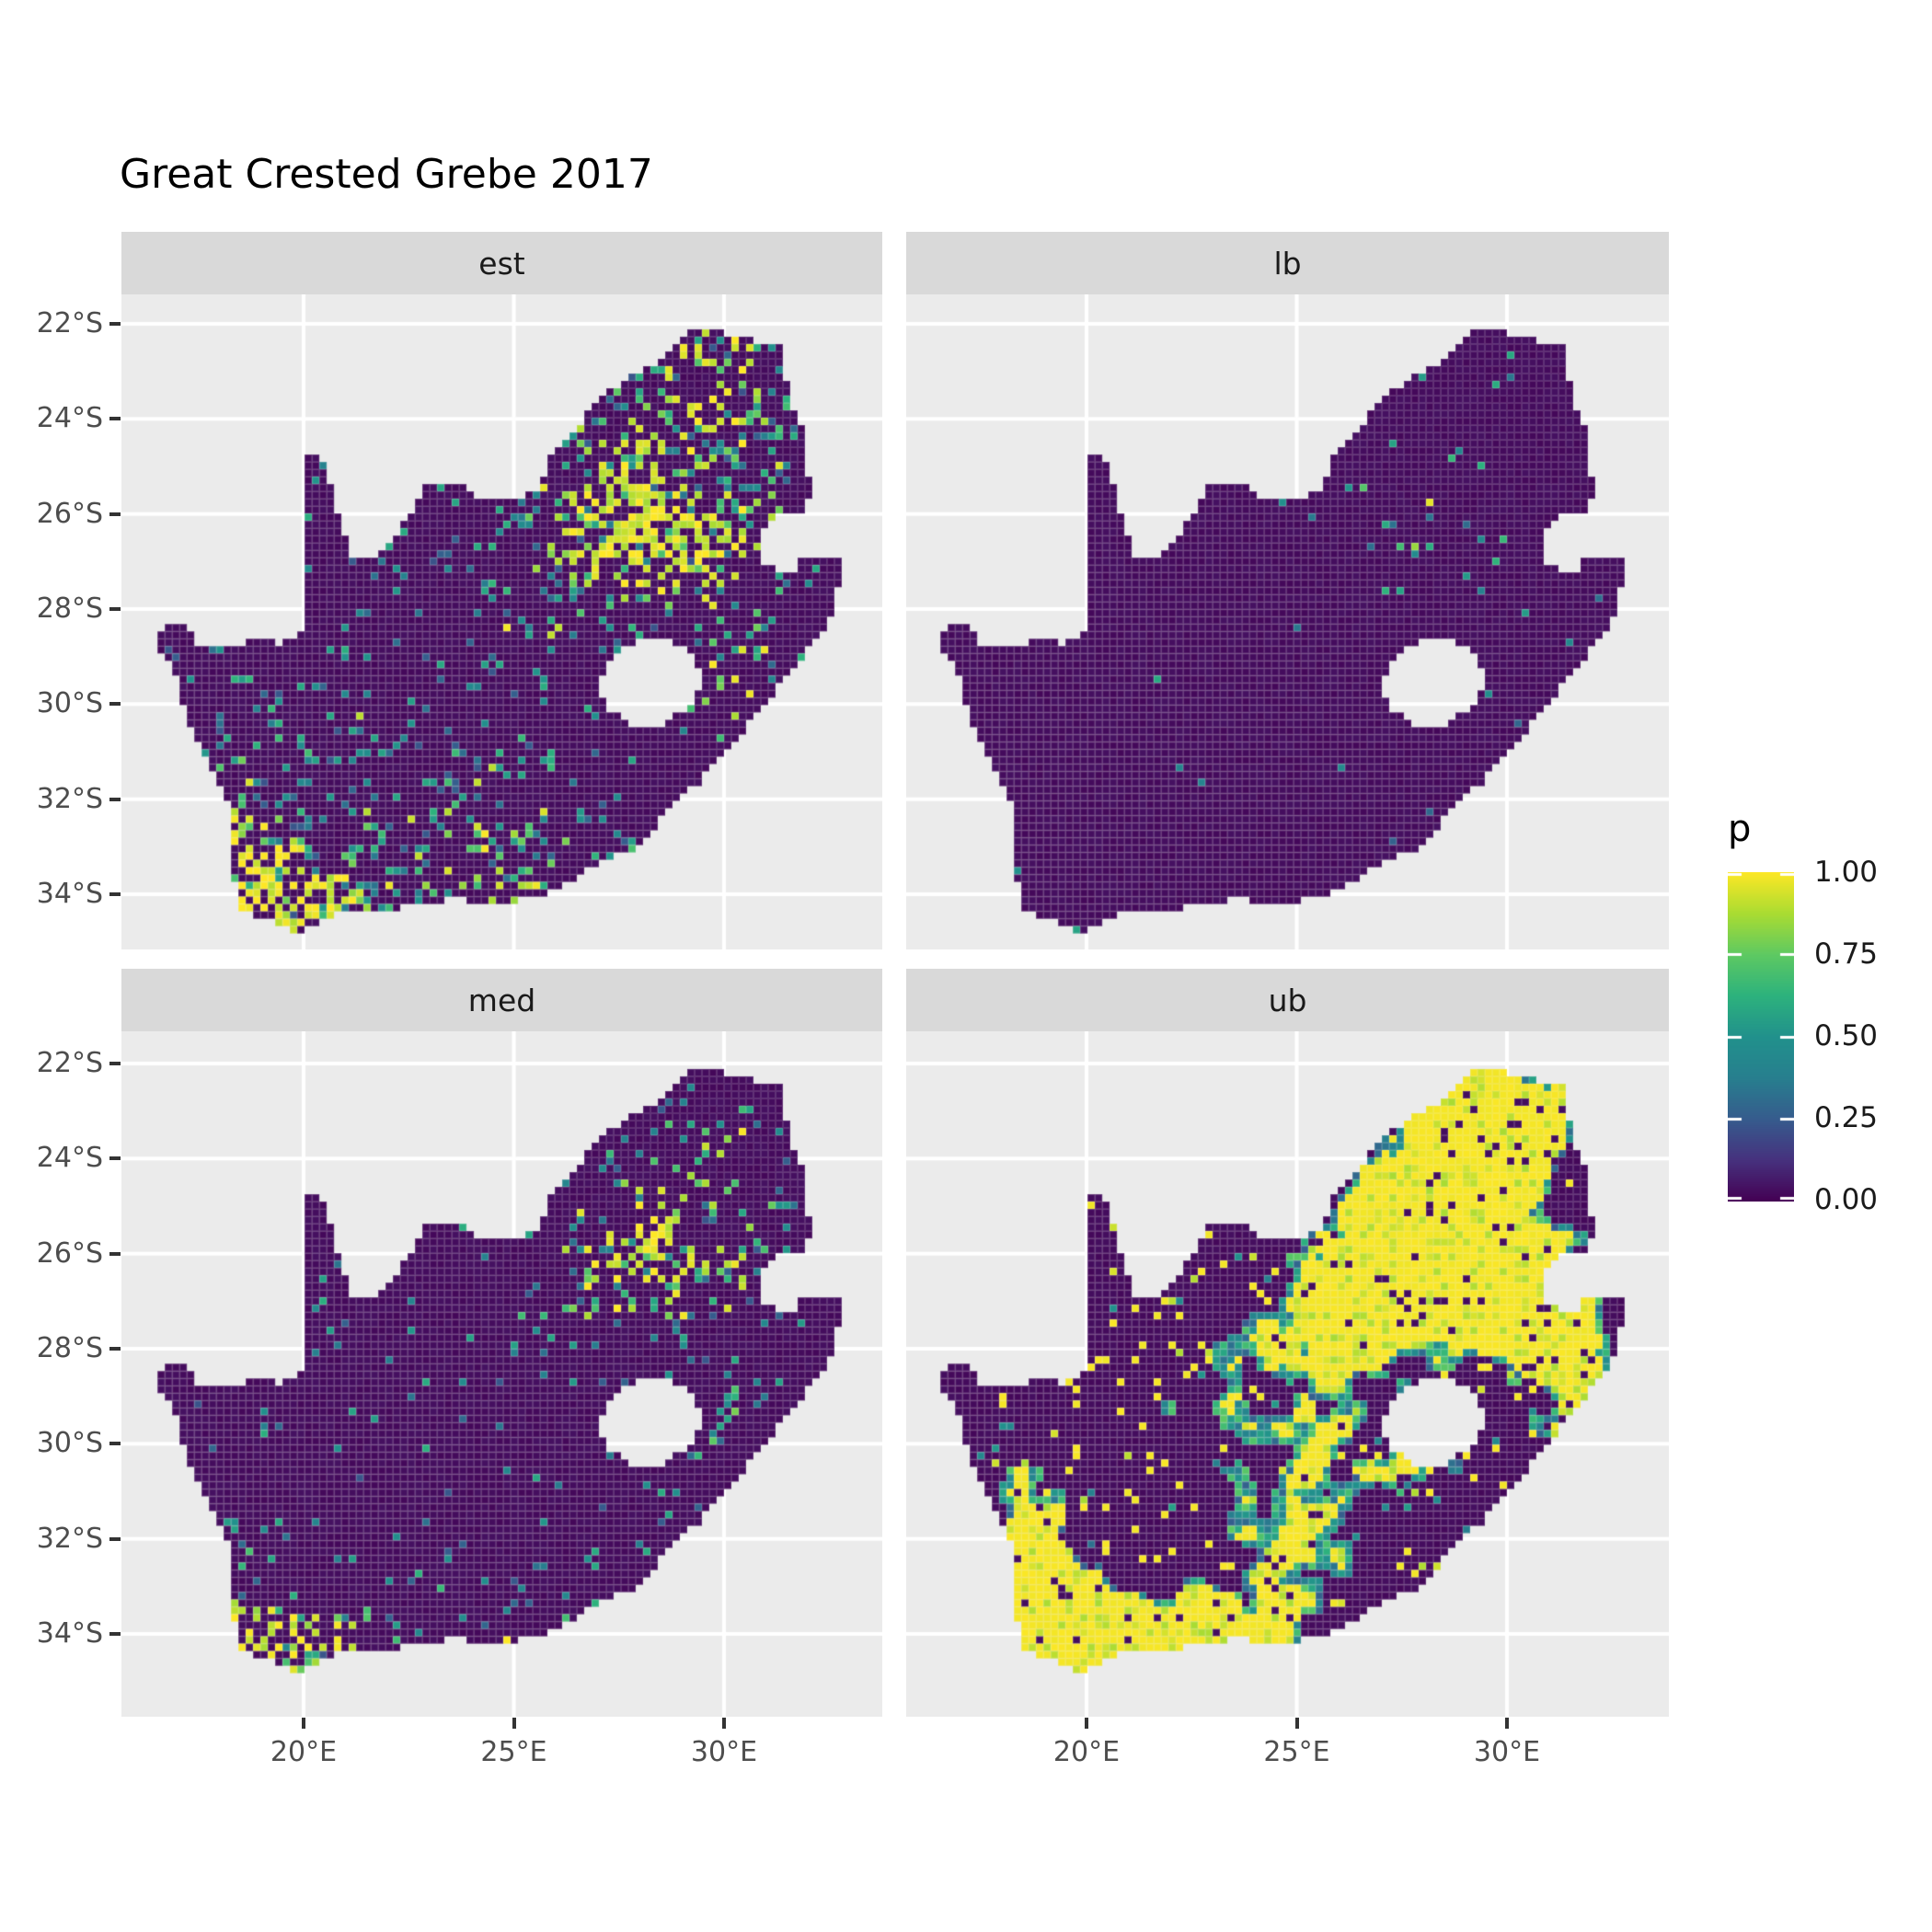  I want to click on map-panel-ub, so click(1287, 1374).